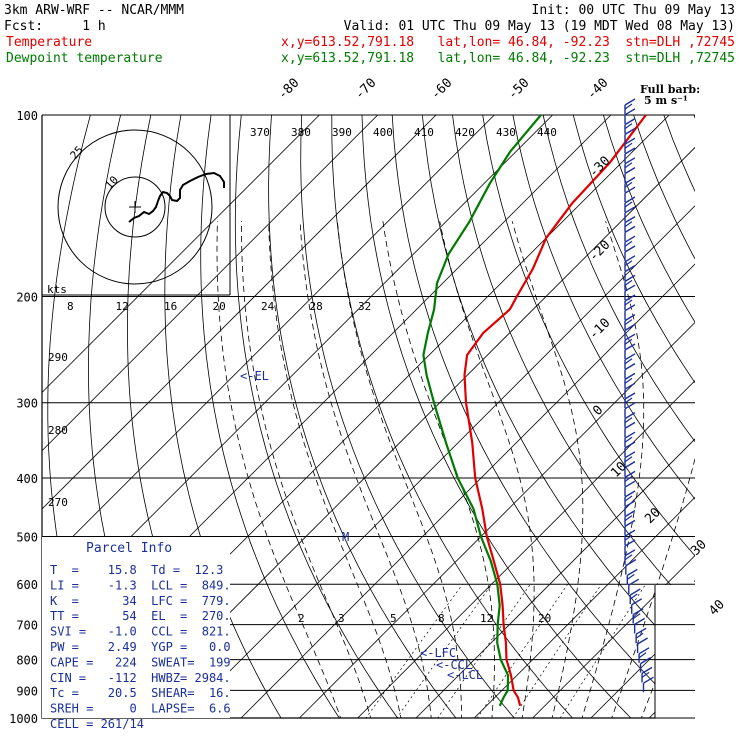 The height and width of the screenshot is (744, 740). I want to click on pressure-tick-800: 800, so click(27, 661).